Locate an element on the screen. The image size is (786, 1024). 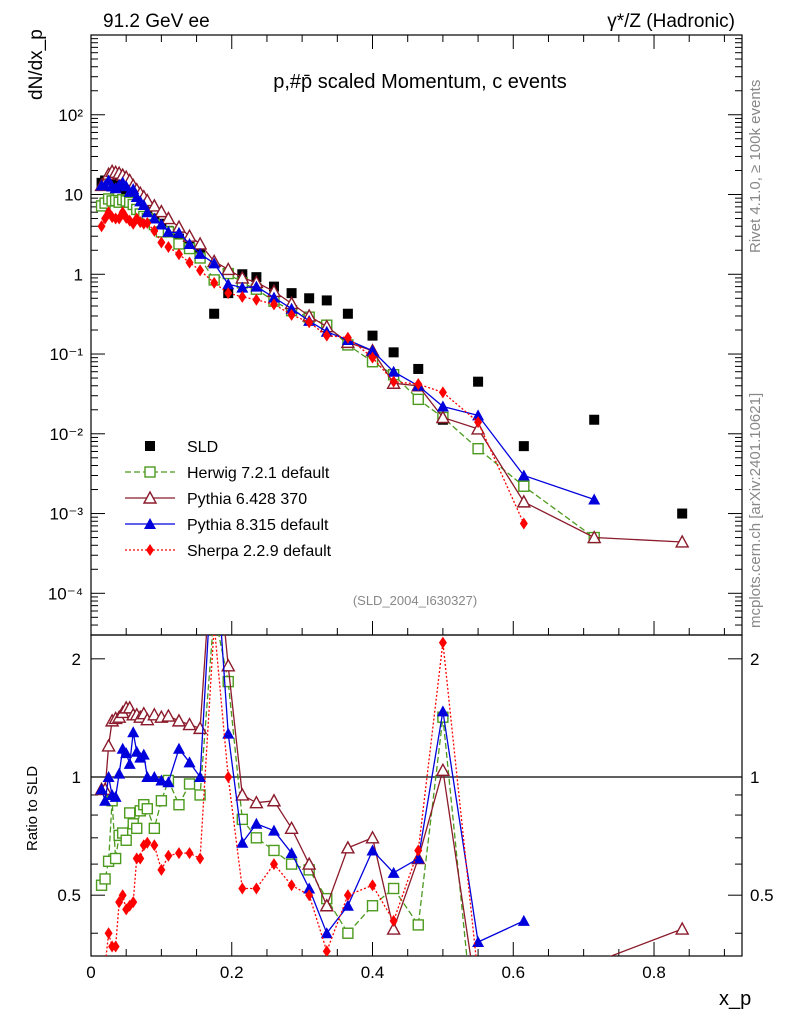
legend-entry: Herwig 7.2.1 default is located at coordinates (227, 473).